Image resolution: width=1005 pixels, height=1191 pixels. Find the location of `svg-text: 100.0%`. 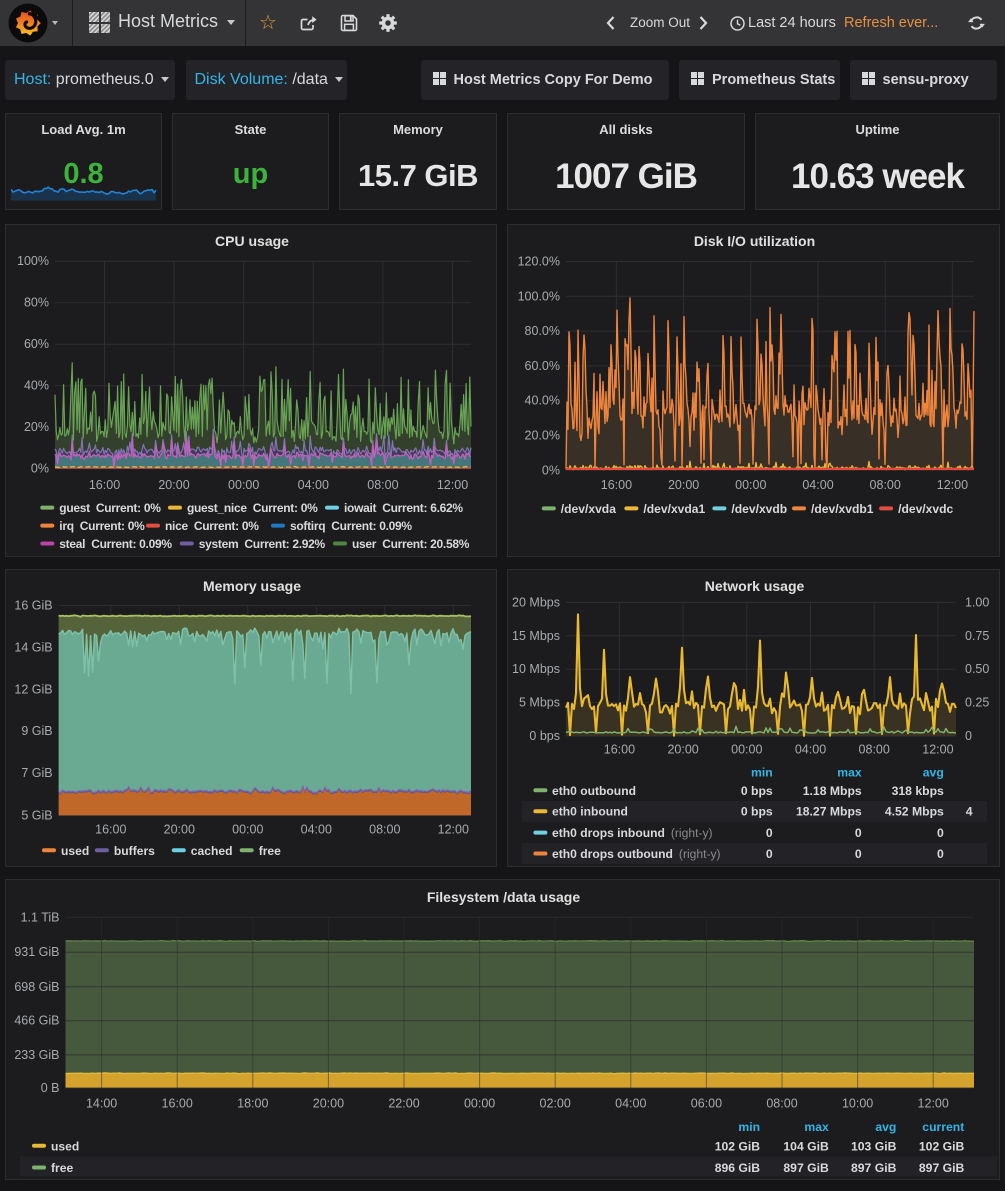

svg-text: 100.0% is located at coordinates (539, 296).